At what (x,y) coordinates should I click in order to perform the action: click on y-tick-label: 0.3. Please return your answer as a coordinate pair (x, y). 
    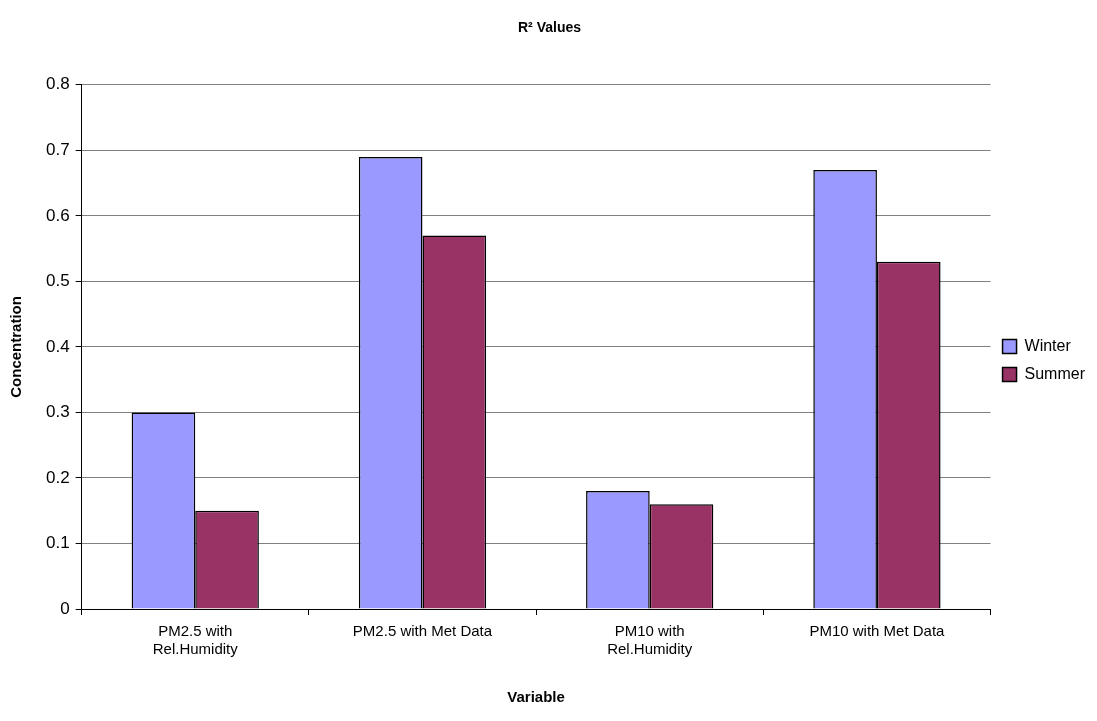
    Looking at the image, I should click on (57, 412).